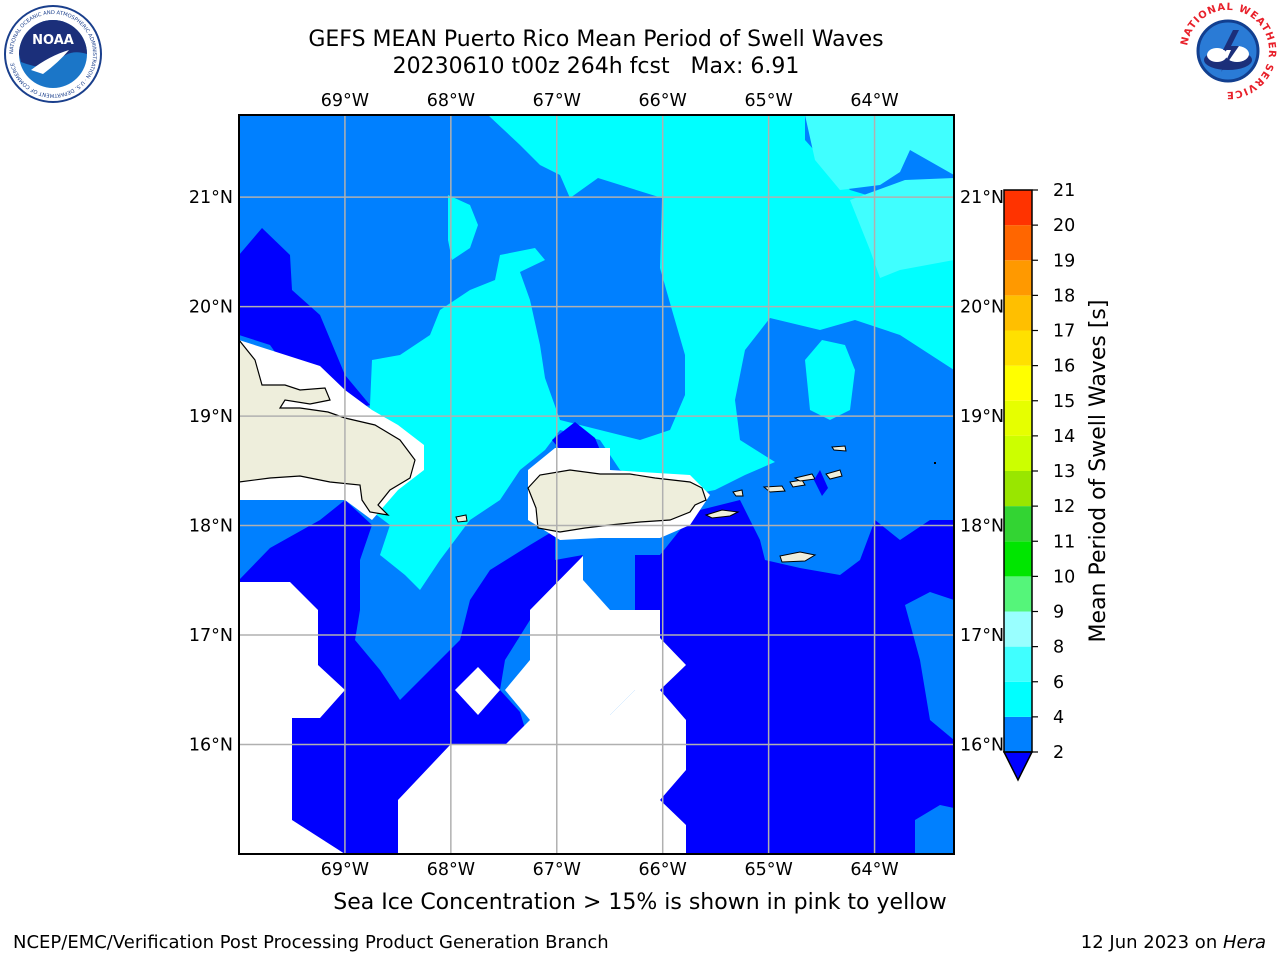 Image resolution: width=1280 pixels, height=960 pixels. What do you see at coordinates (1018, 766) in the screenshot?
I see `colorbar-extend-triangle` at bounding box center [1018, 766].